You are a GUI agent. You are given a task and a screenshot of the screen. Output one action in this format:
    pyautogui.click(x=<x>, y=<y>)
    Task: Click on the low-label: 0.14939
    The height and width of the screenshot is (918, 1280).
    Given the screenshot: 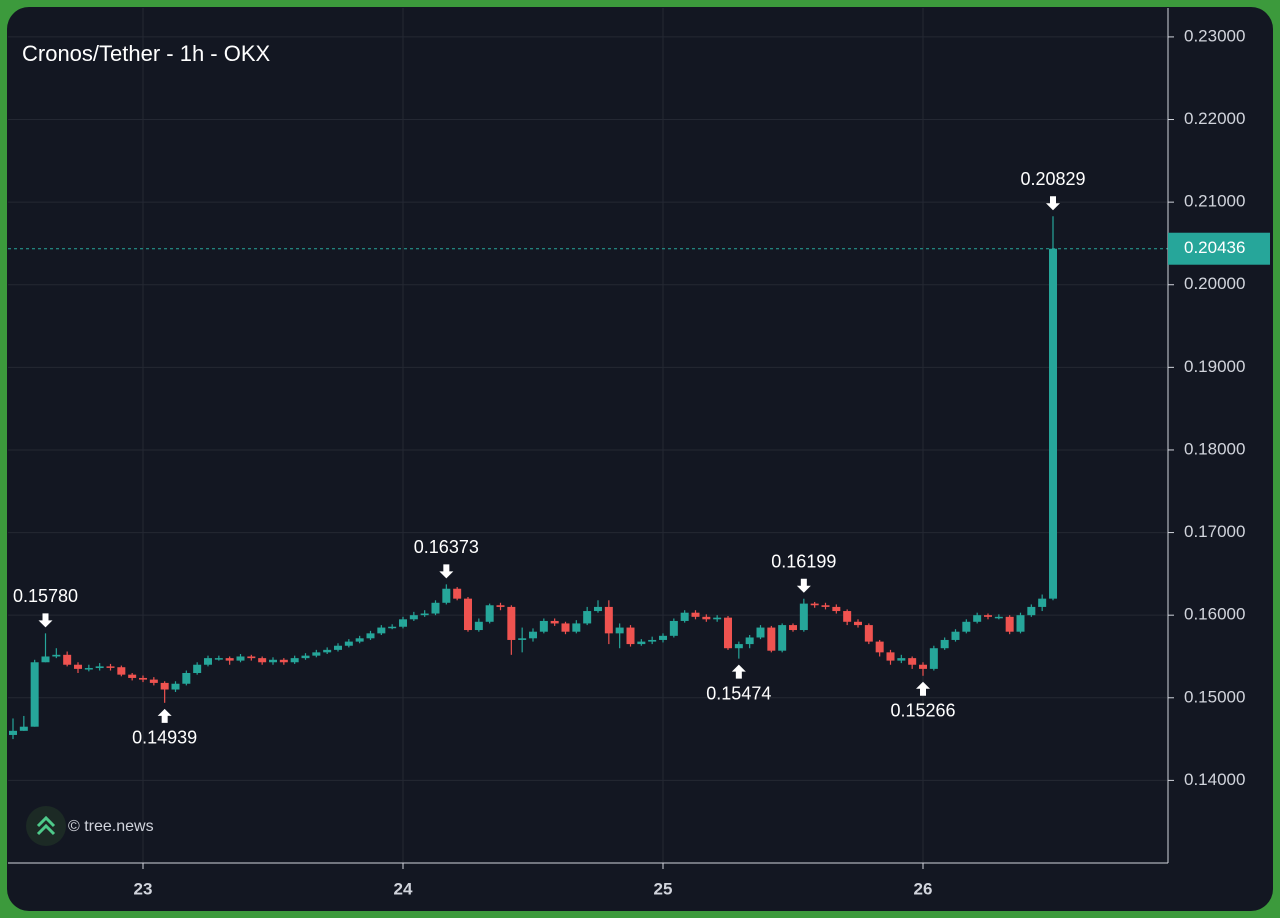 What is the action you would take?
    pyautogui.click(x=164, y=738)
    